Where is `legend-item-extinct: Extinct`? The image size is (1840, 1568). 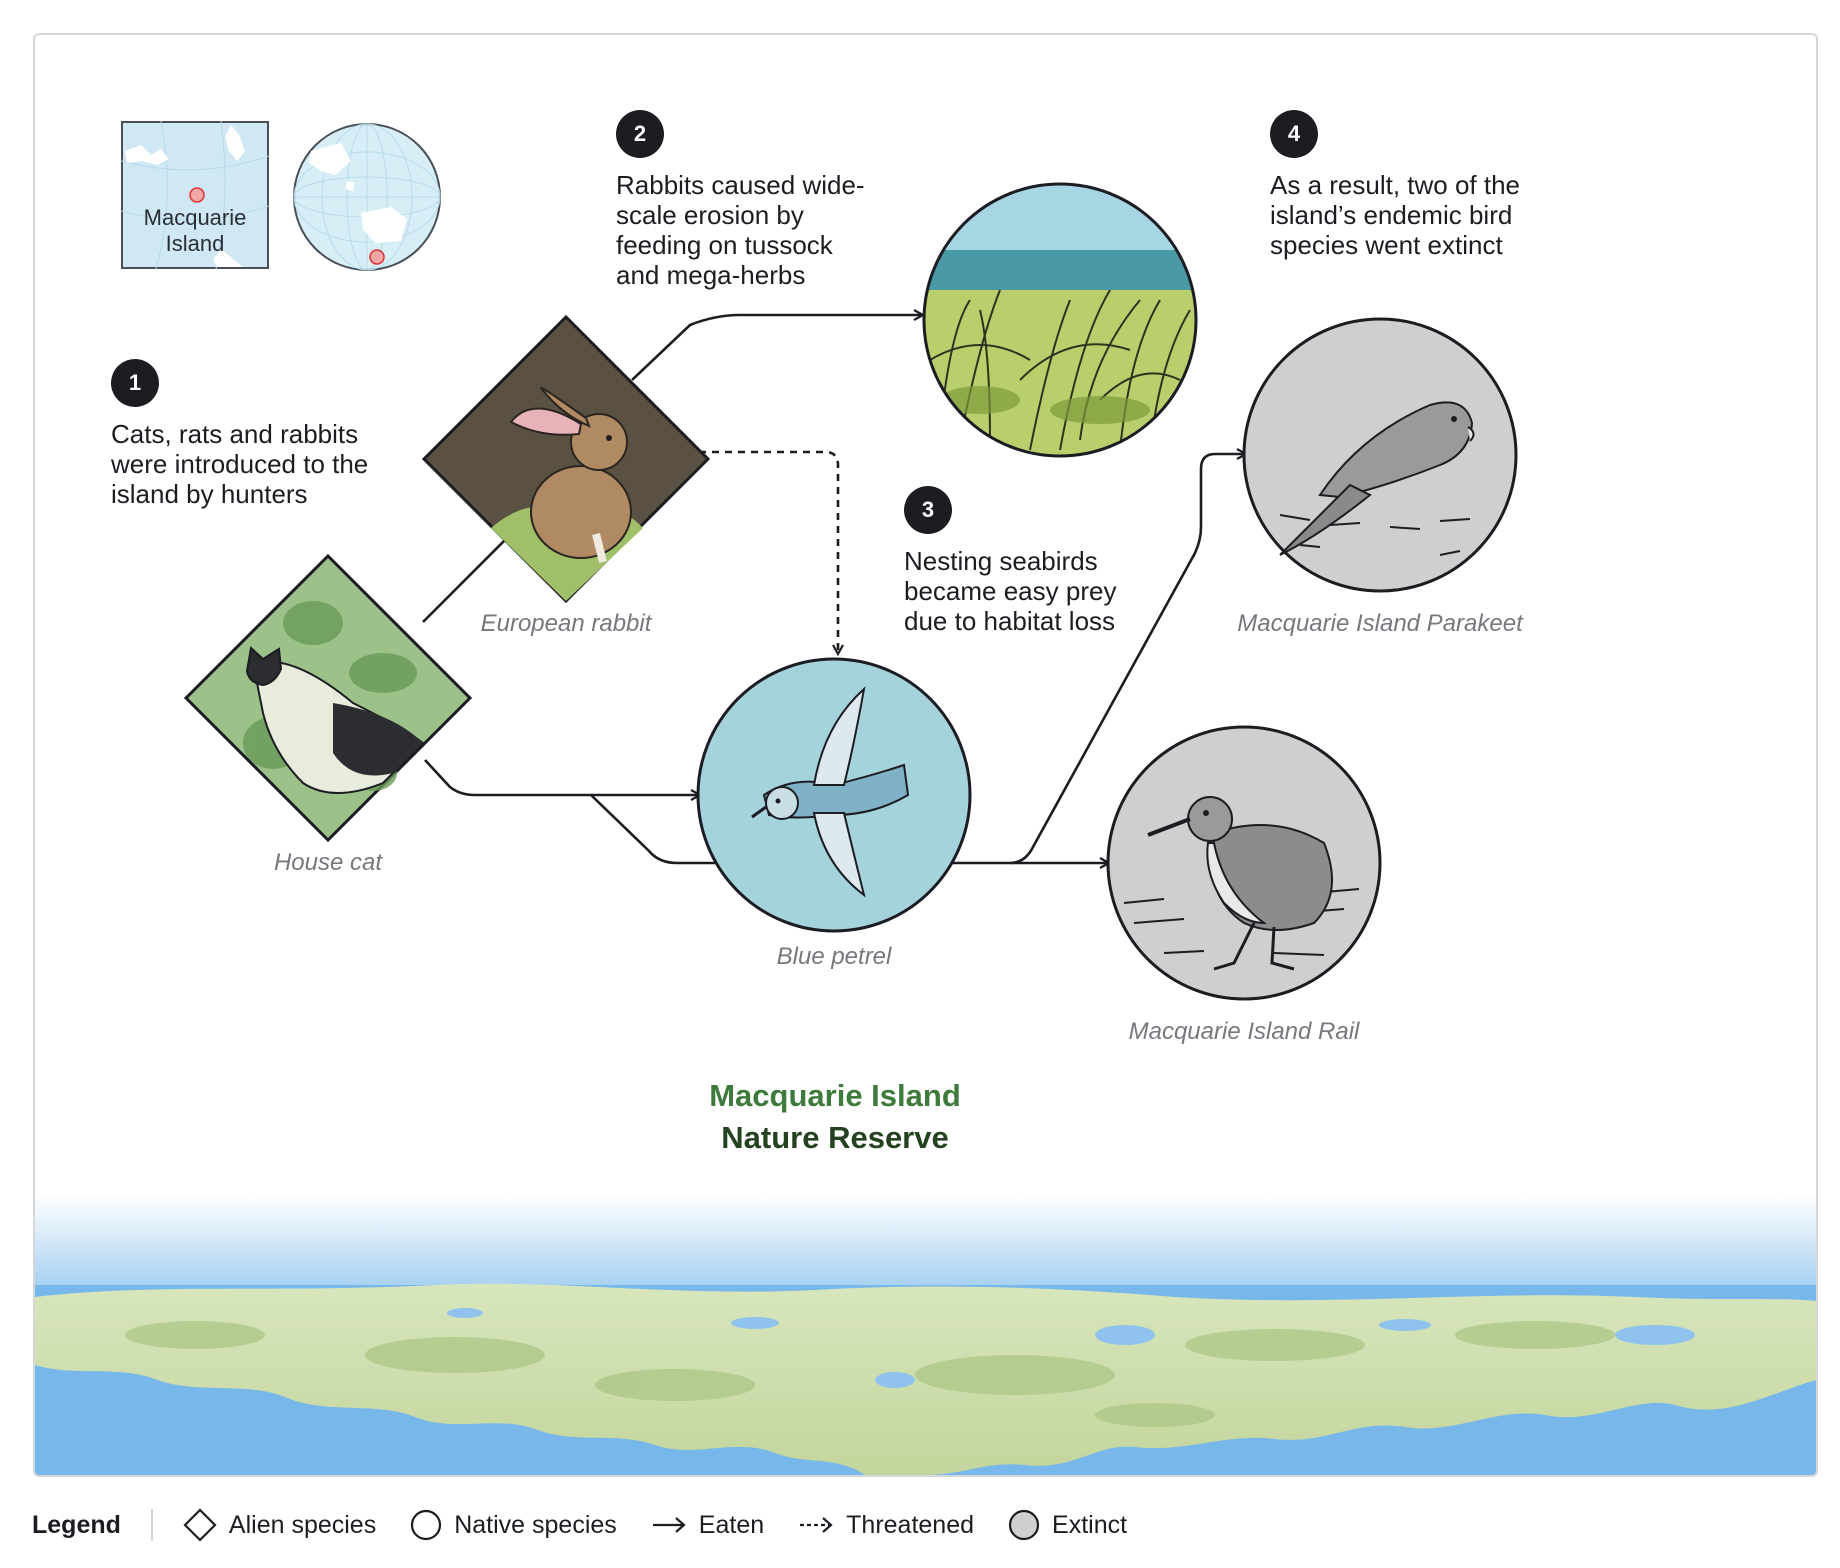 legend-item-extinct: Extinct is located at coordinates (1067, 1525).